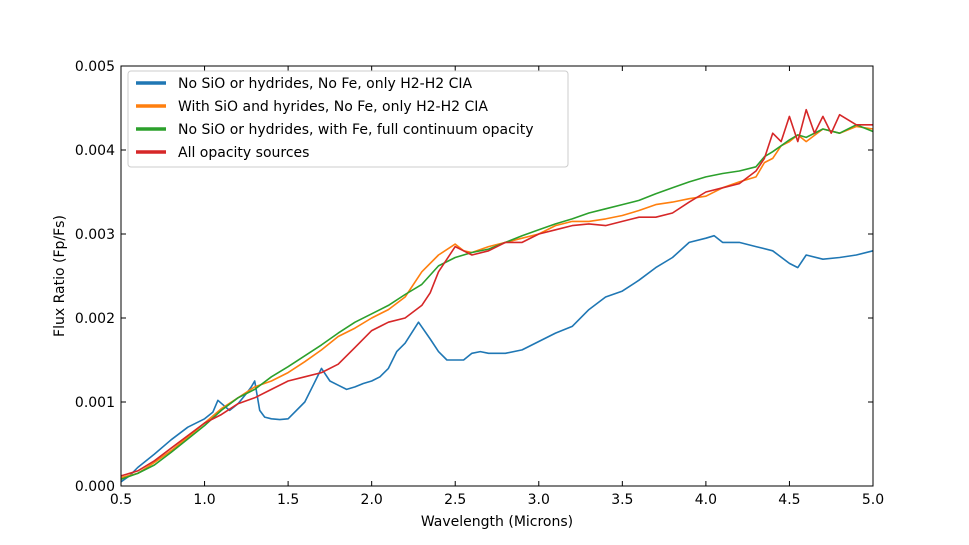 The image size is (969, 545). I want to click on x-tick-label: 3.5, so click(622, 500).